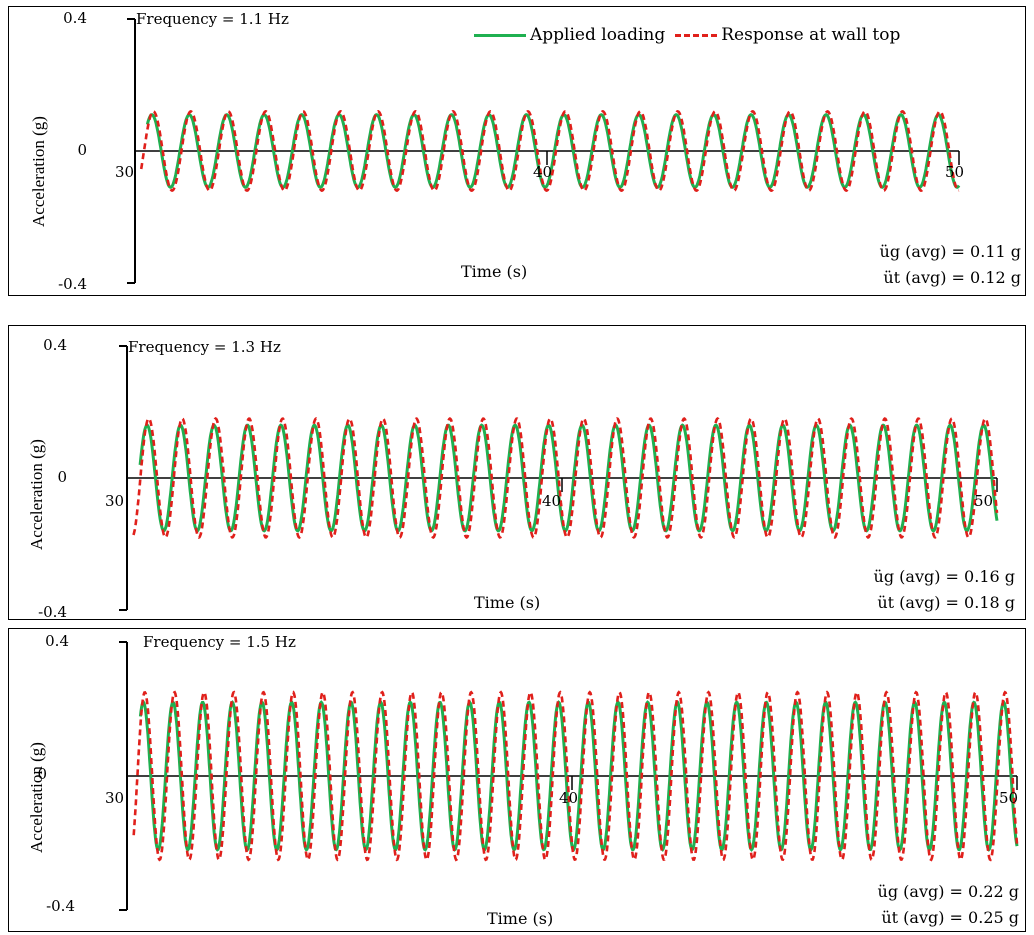  I want to click on top-accel-avg: üt (avg) = 0.18 g, so click(946, 602).